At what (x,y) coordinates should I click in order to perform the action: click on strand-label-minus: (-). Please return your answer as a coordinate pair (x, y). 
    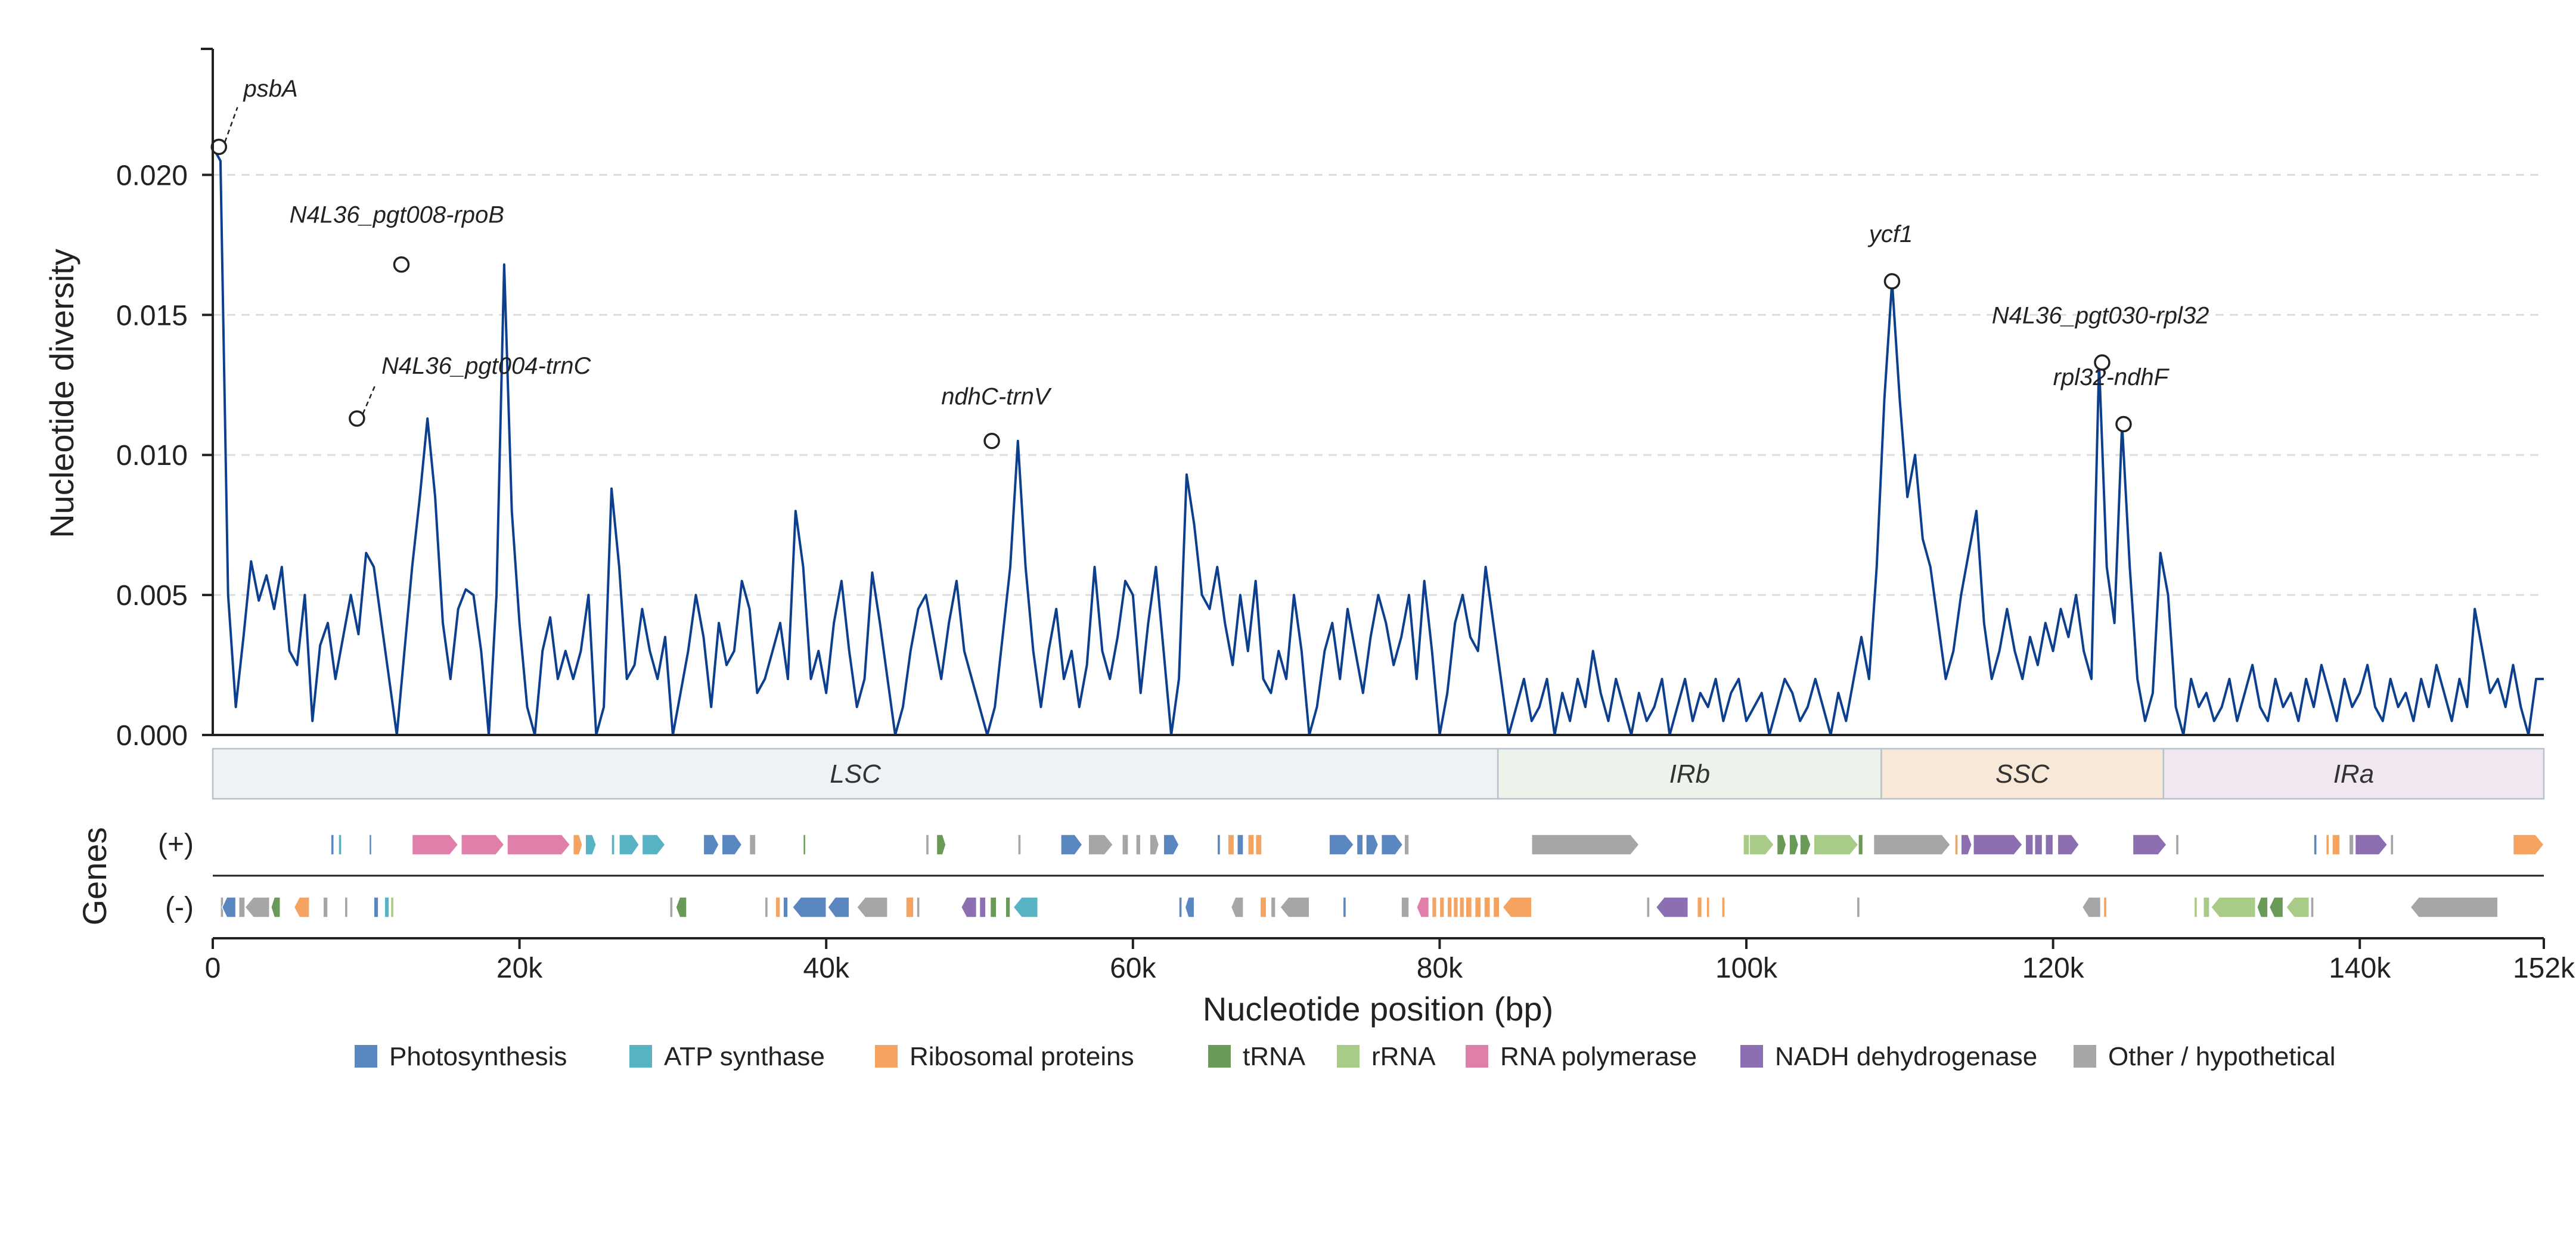
    Looking at the image, I should click on (179, 907).